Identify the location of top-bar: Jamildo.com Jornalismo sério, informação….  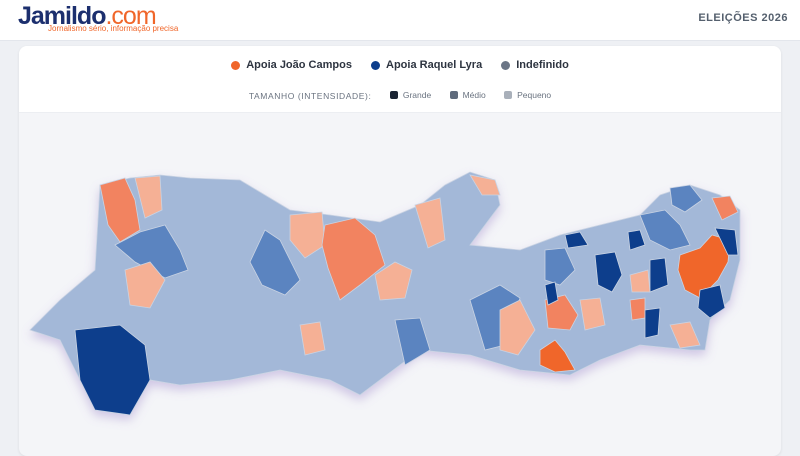
(400, 20).